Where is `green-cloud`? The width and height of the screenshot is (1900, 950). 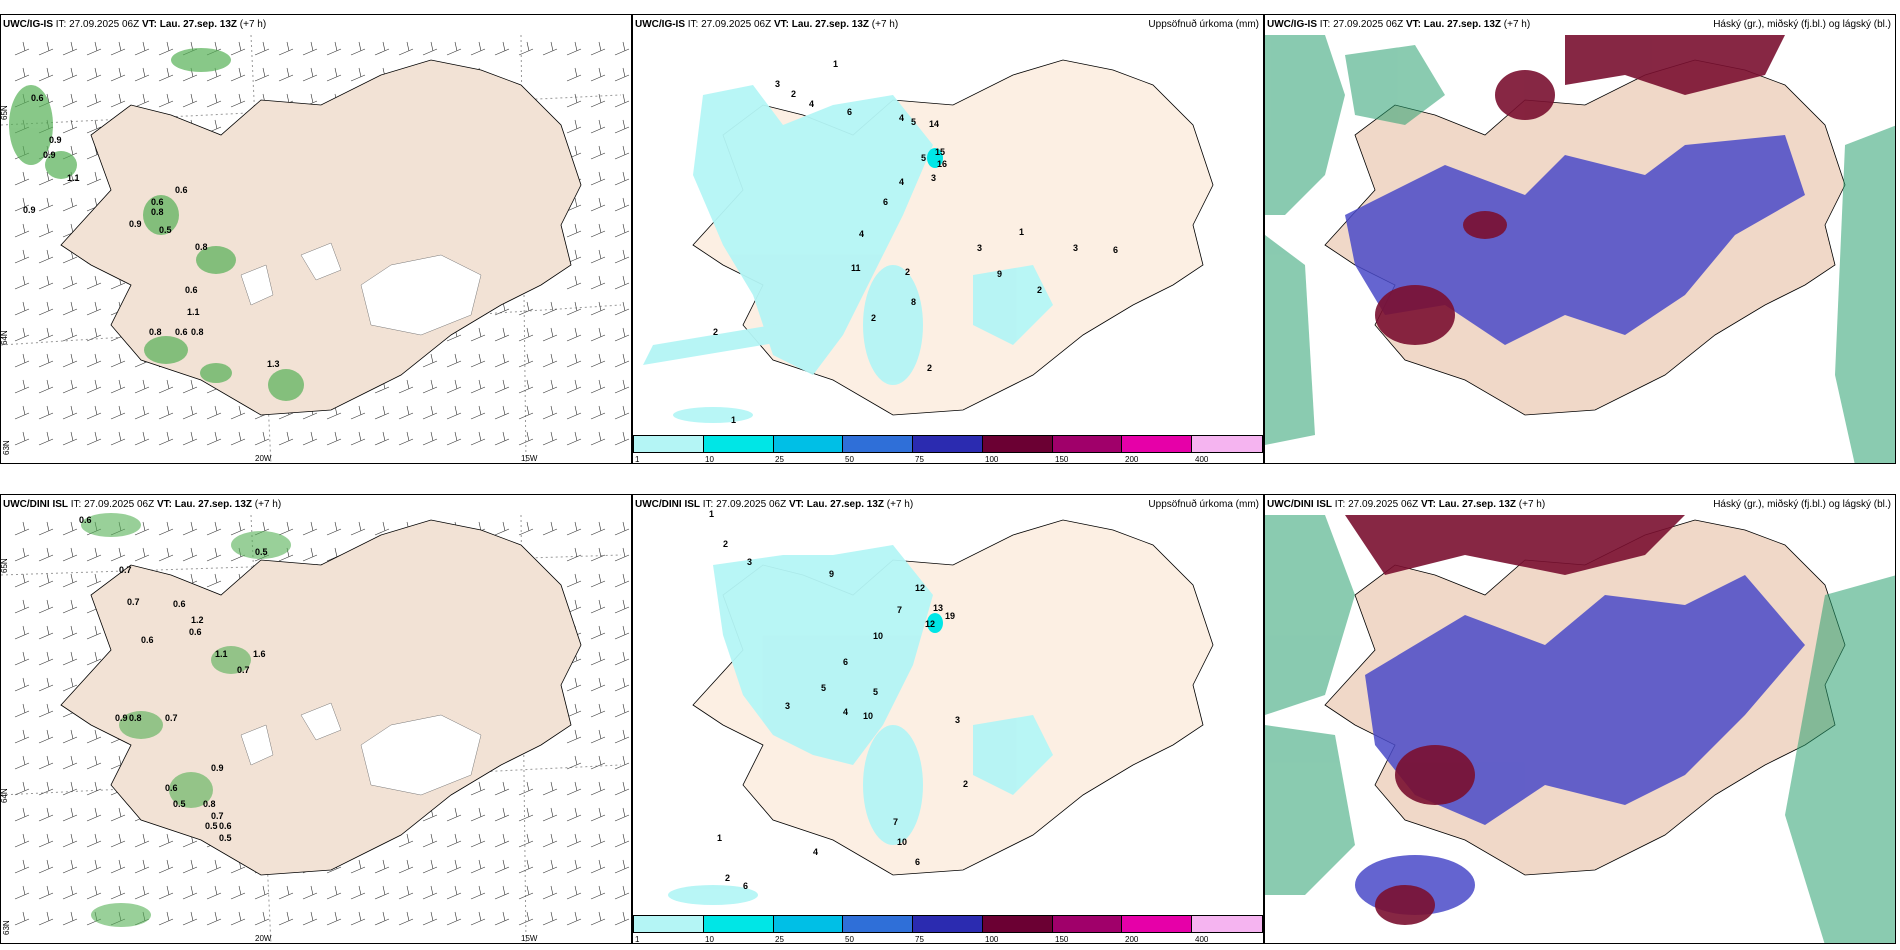
green-cloud is located at coordinates (1580, 249).